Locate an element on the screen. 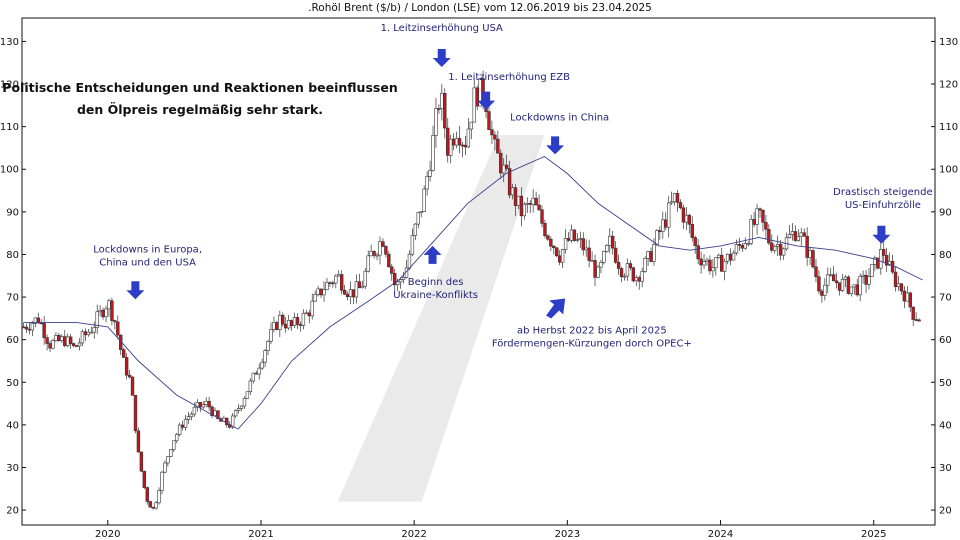  x-tick-label: 2023 is located at coordinates (567, 534).